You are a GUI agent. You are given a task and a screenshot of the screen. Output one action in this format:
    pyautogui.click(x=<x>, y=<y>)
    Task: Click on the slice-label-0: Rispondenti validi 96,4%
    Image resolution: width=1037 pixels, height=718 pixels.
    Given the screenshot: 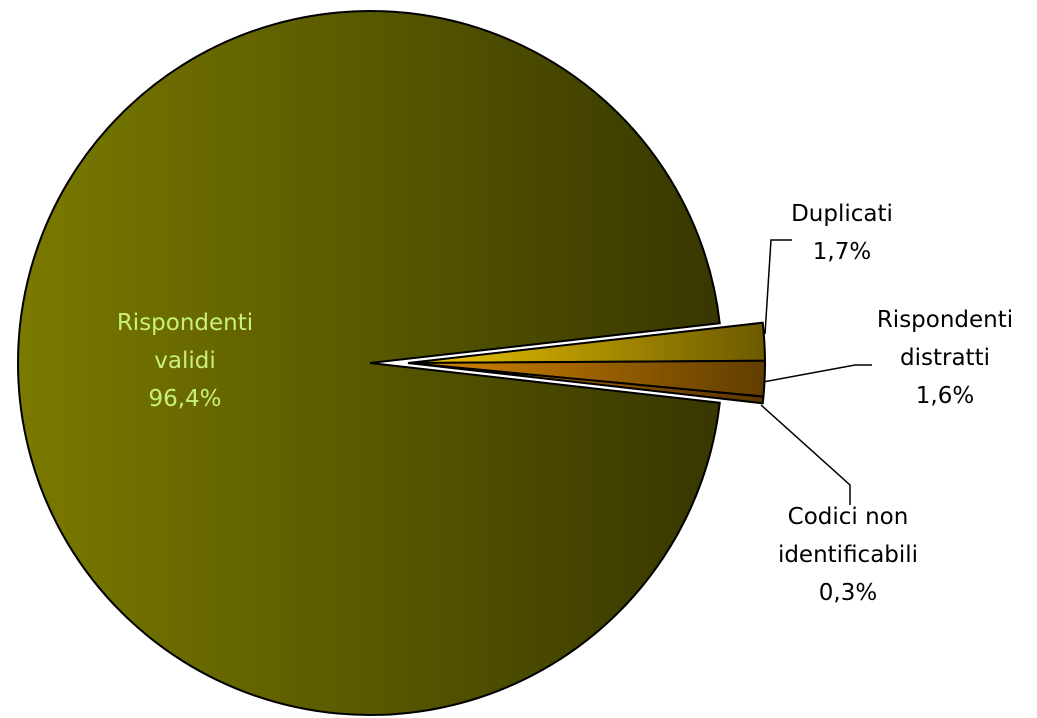 What is the action you would take?
    pyautogui.click(x=185, y=361)
    